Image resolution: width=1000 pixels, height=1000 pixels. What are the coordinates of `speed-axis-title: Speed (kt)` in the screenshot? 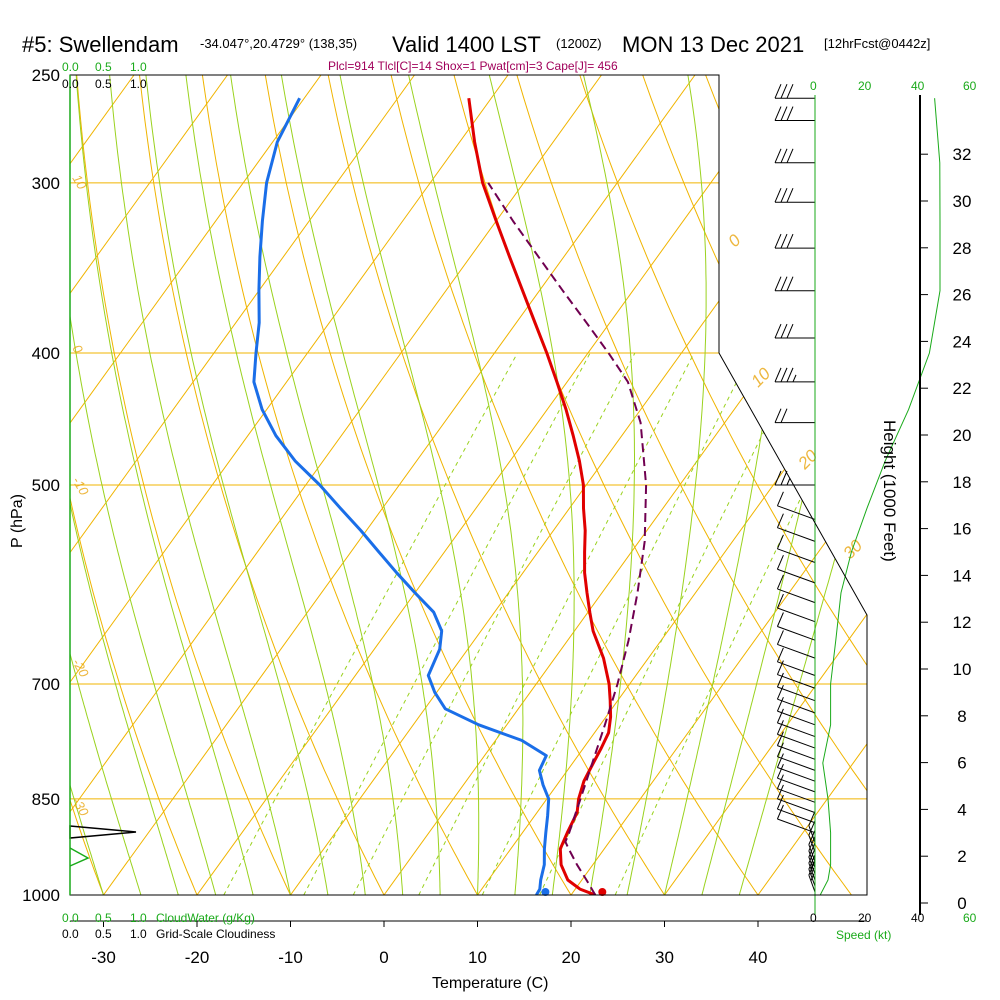 It's located at (863, 935).